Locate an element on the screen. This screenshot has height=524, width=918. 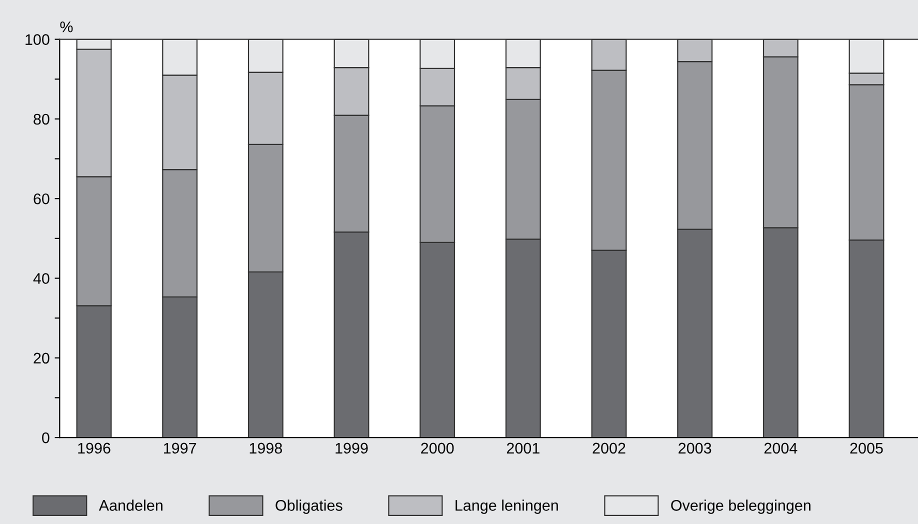
y-axis-title: % is located at coordinates (66, 27).